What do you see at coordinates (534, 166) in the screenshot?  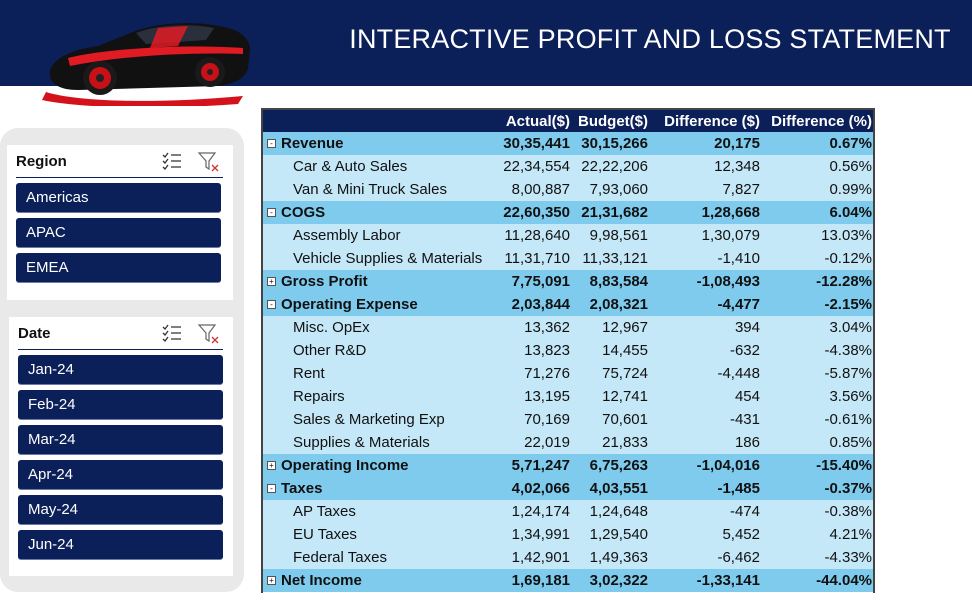 I see `cell-actual: 22,34,554` at bounding box center [534, 166].